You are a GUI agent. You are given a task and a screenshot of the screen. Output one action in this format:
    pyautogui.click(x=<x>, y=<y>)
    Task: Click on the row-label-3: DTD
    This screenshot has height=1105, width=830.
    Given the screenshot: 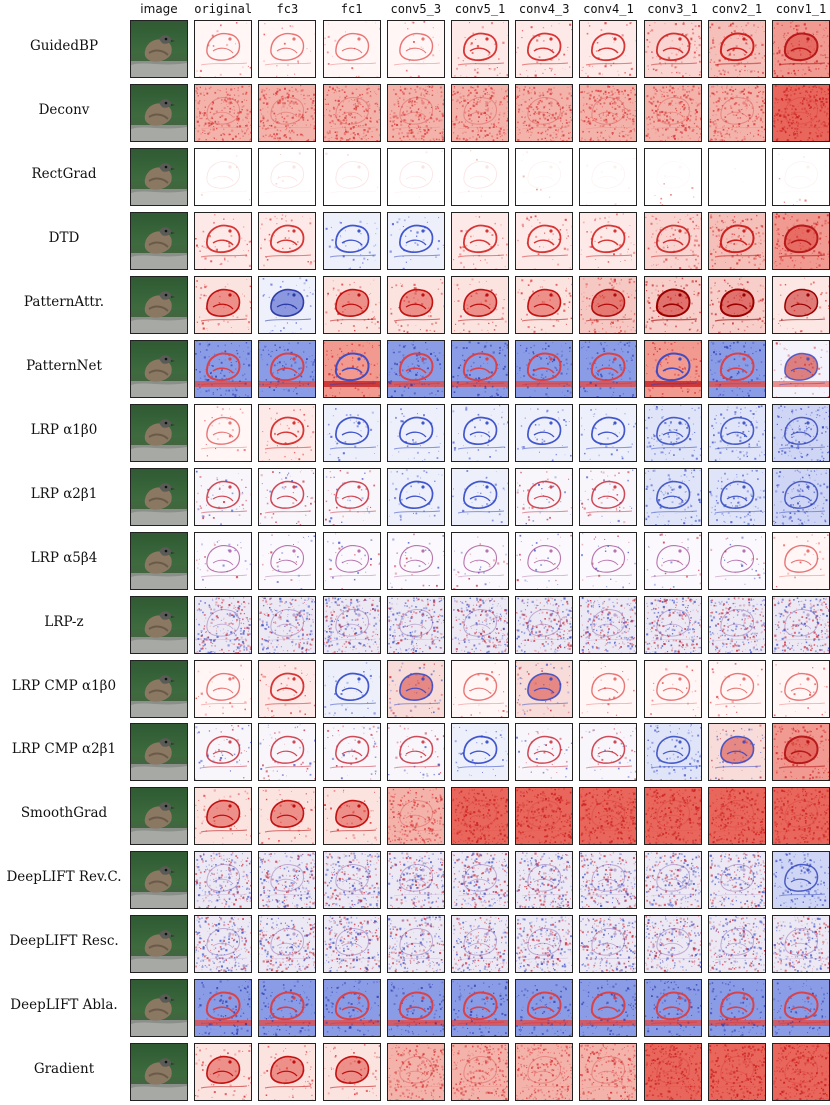 What is the action you would take?
    pyautogui.click(x=64, y=238)
    